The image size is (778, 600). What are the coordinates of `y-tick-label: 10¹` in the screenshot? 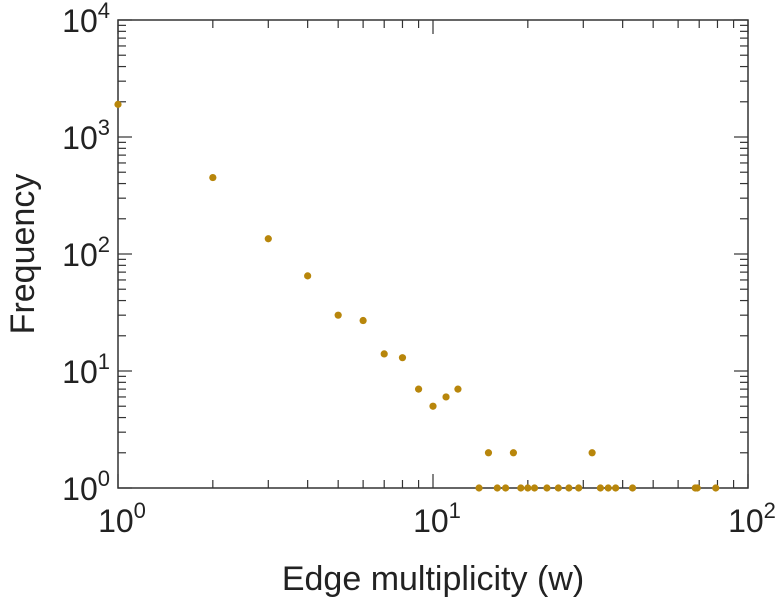 It's located at (86, 369).